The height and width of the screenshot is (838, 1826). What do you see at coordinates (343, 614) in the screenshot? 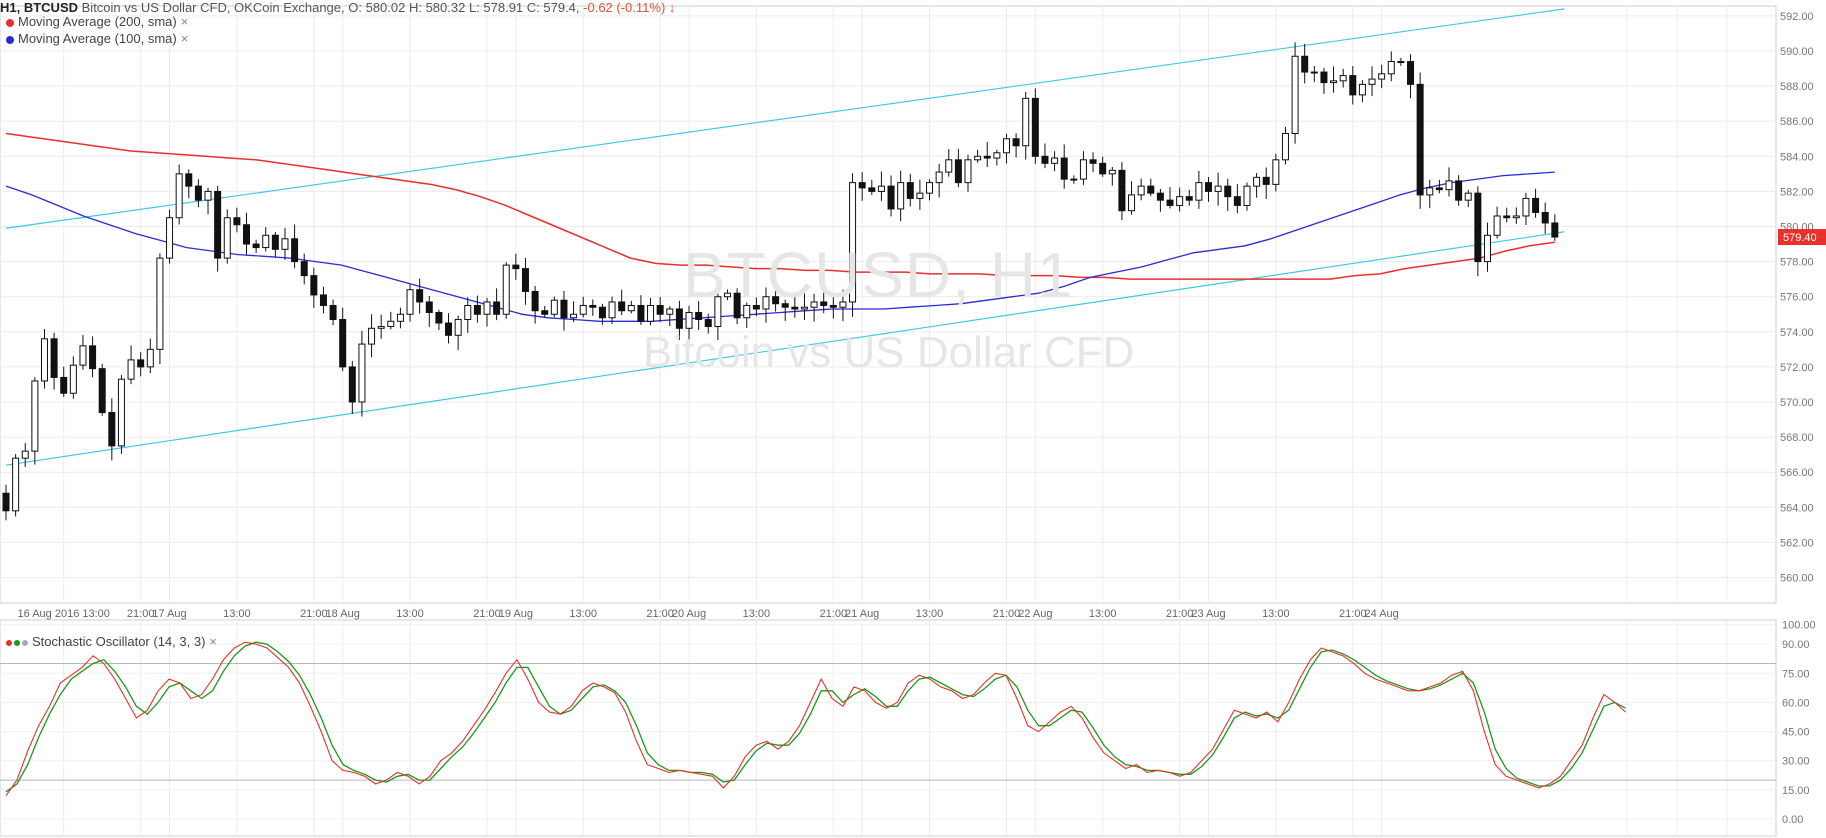
I see `time-tick-label: 18 Aug` at bounding box center [343, 614].